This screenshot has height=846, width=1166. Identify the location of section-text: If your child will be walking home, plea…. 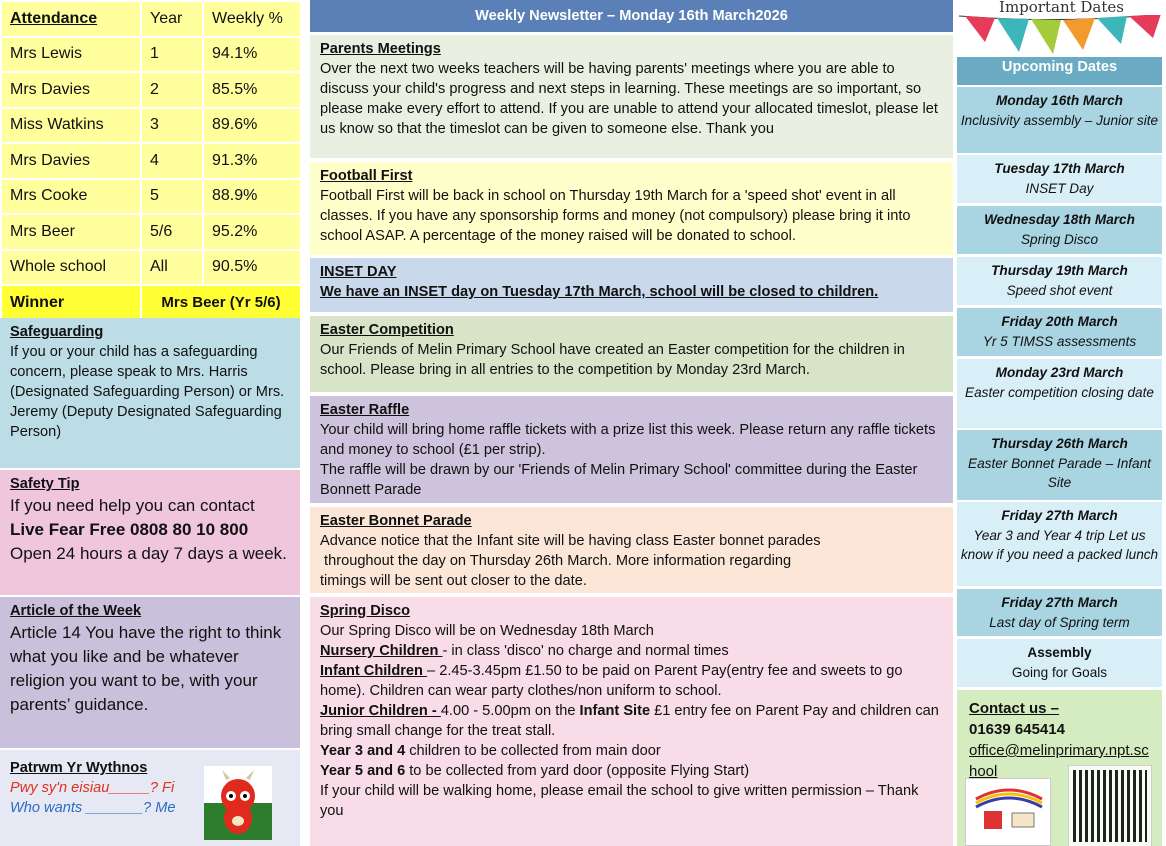
(619, 801).